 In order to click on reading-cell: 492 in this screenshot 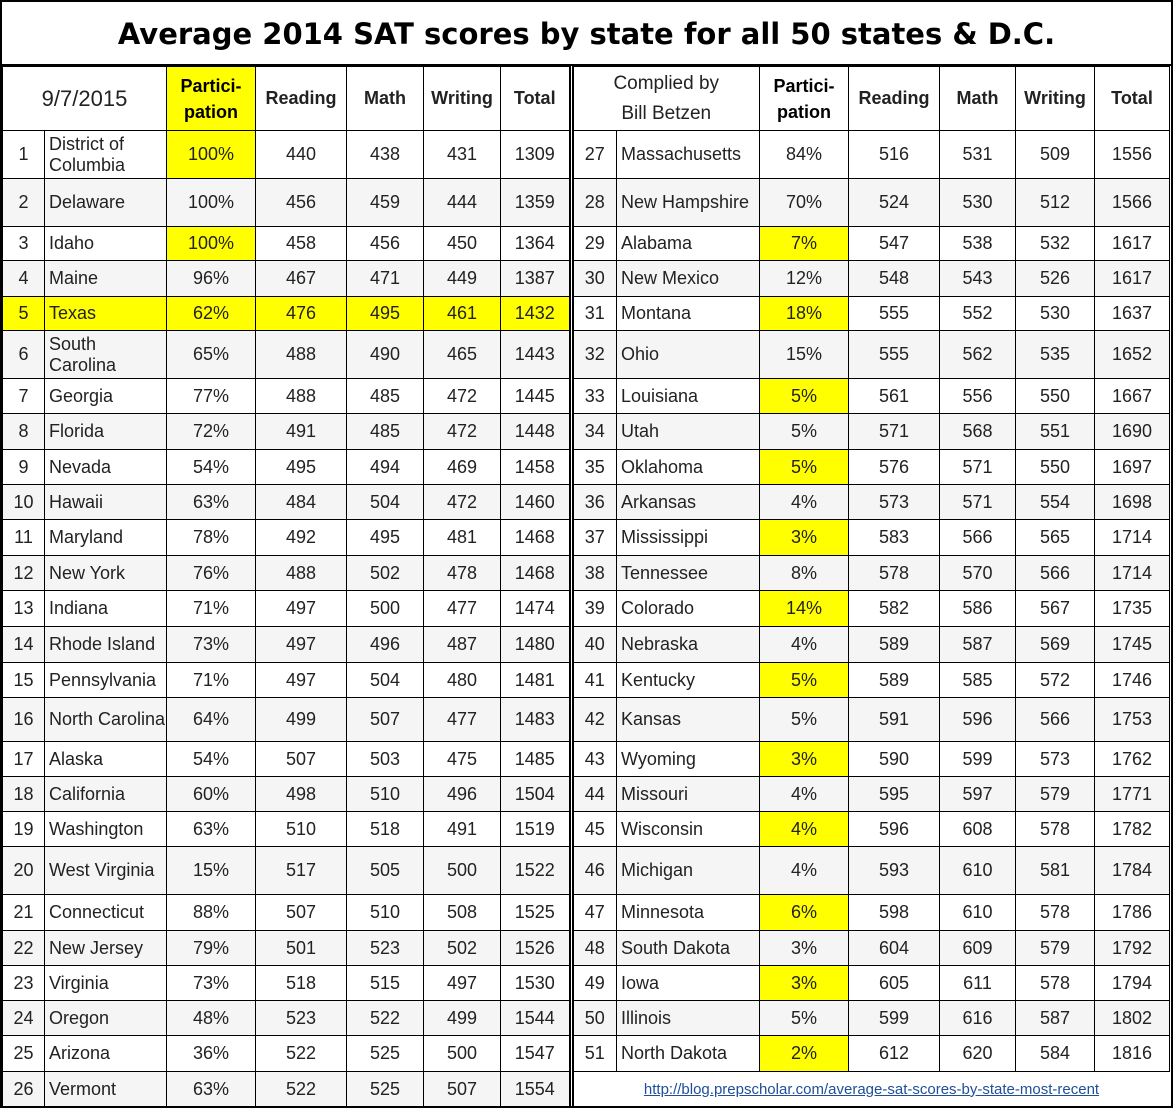, I will do `click(301, 537)`.